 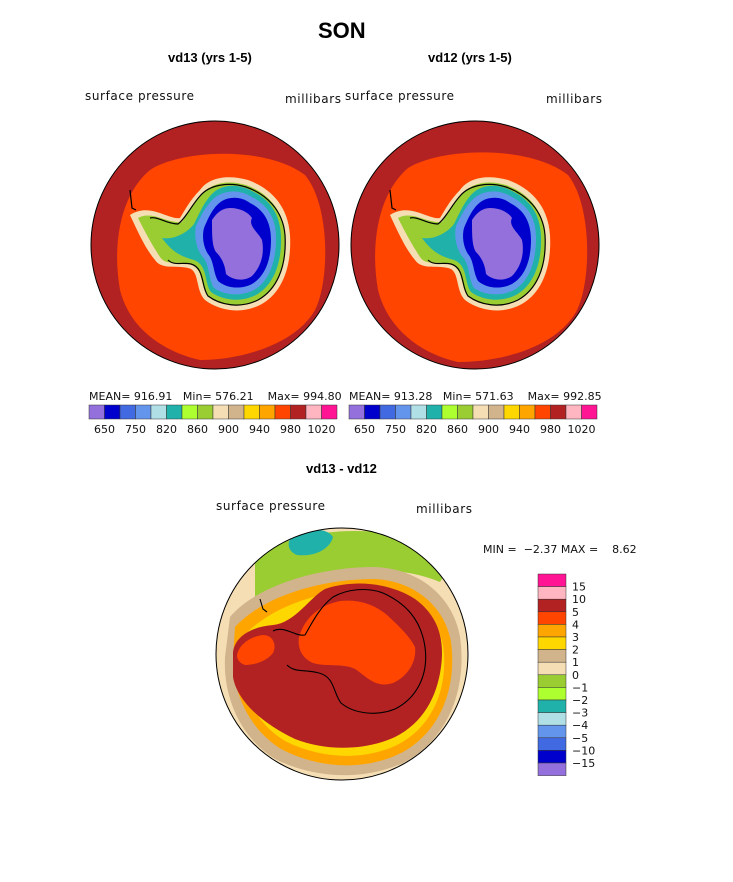 What do you see at coordinates (575, 612) in the screenshot?
I see `diff-colorbar-tick-label: 5` at bounding box center [575, 612].